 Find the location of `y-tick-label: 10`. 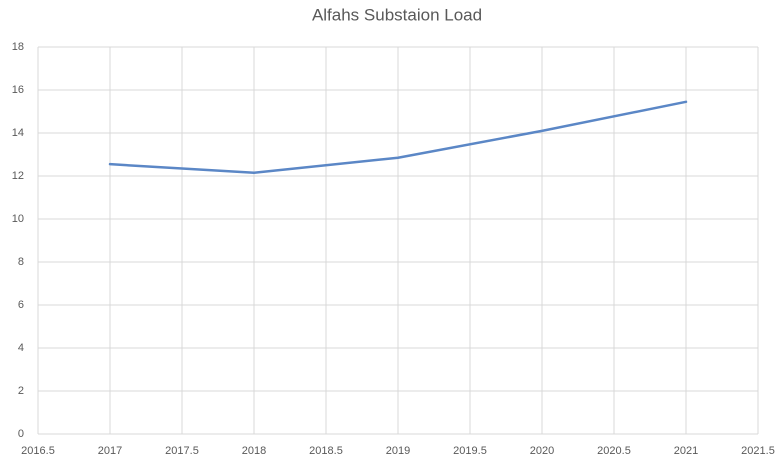

y-tick-label: 10 is located at coordinates (18, 219).